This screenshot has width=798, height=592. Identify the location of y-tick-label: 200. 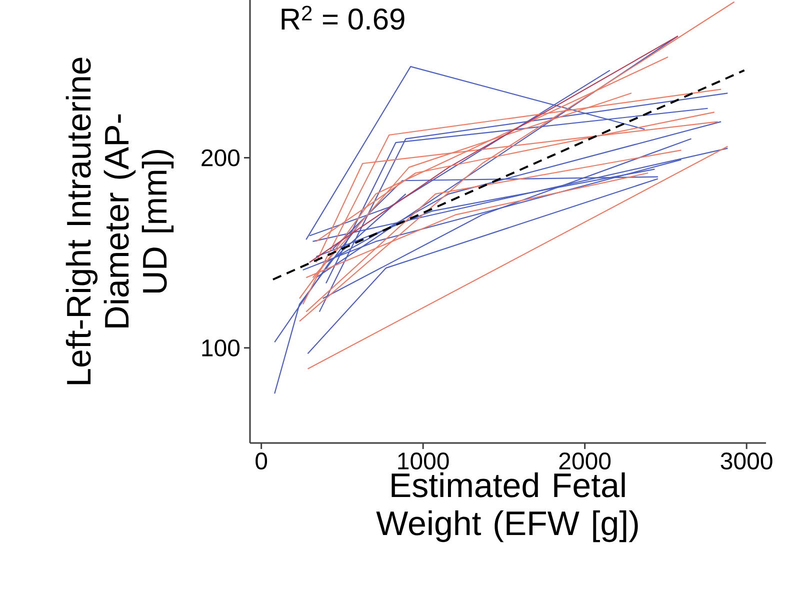
(221, 157).